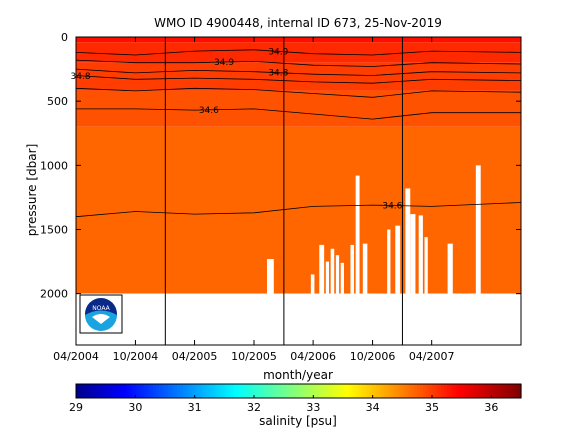  I want to click on colorbar-frame, so click(298, 391).